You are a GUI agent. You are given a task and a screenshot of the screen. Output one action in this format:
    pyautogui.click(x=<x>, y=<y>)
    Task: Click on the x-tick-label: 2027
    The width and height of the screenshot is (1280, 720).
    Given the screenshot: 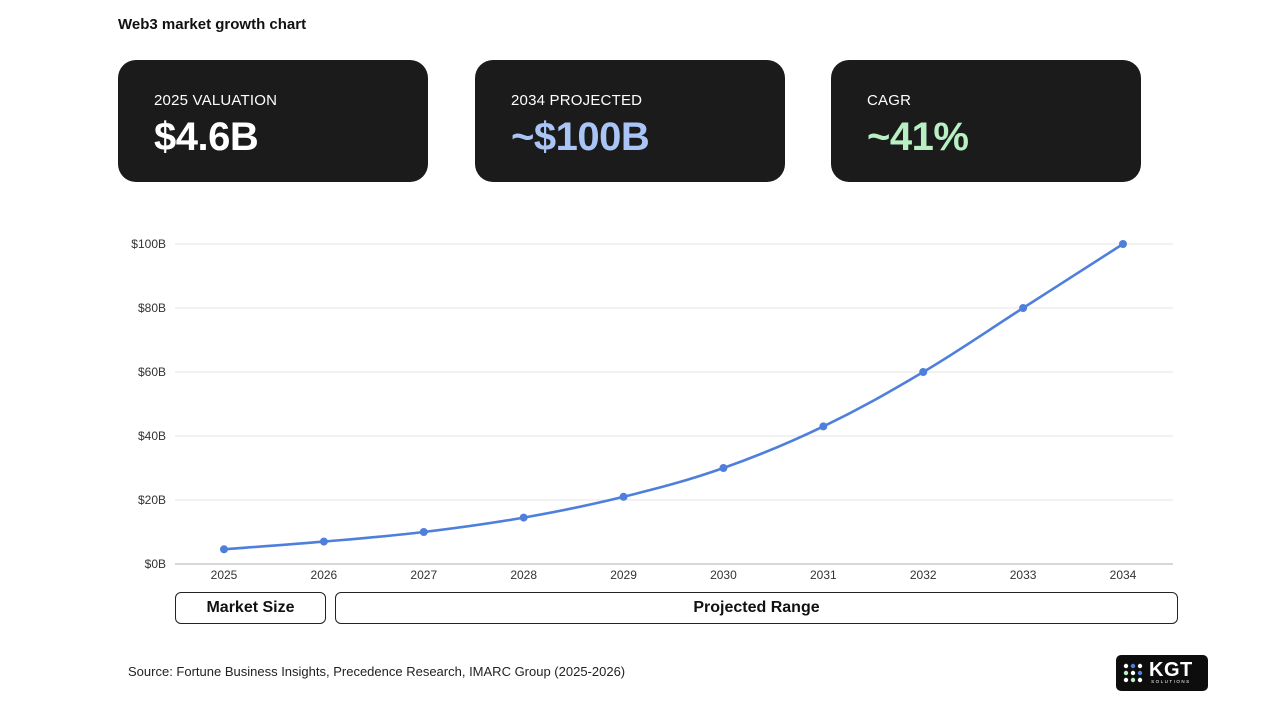 What is the action you would take?
    pyautogui.click(x=423, y=575)
    